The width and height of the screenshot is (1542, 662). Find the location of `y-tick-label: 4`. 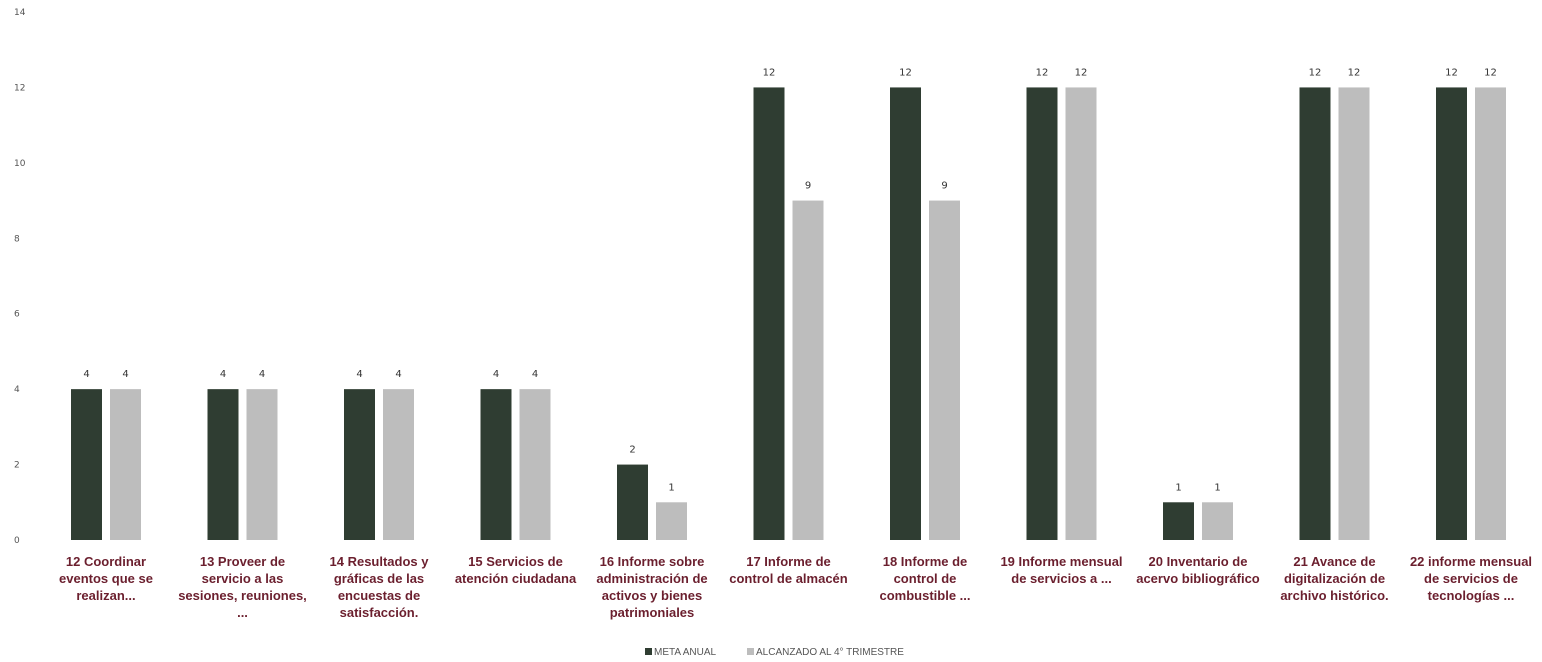

y-tick-label: 4 is located at coordinates (17, 390).